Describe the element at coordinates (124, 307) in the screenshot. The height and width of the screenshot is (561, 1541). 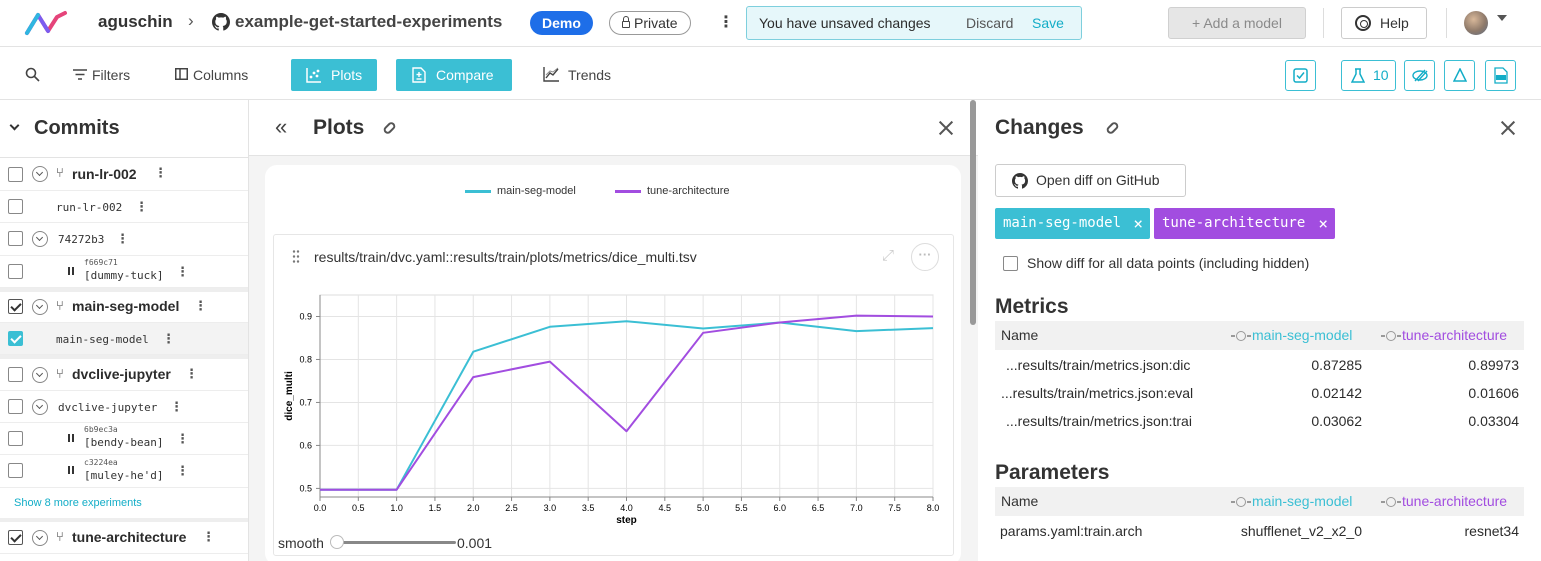
I see `list-item: ⑂ main-seg-model ⋮` at that location.